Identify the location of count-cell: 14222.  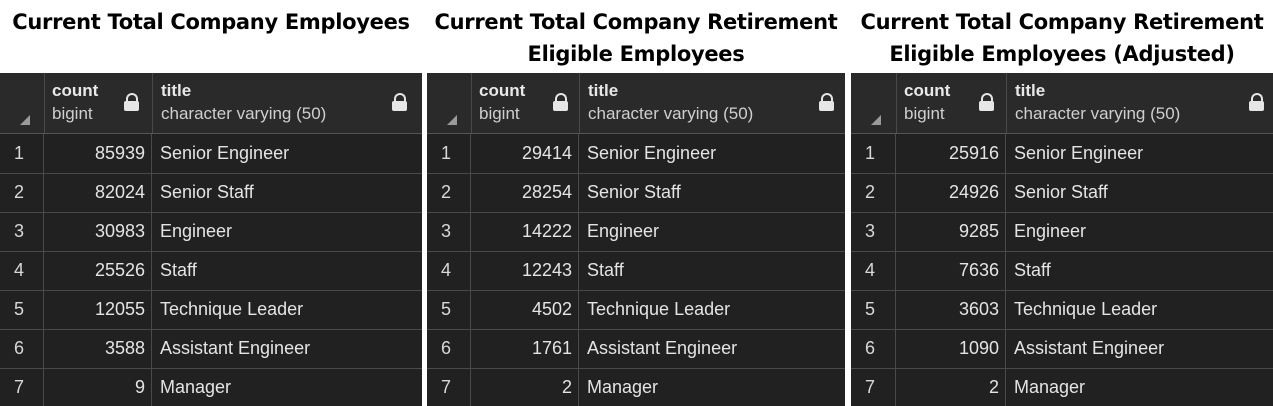
(525, 231).